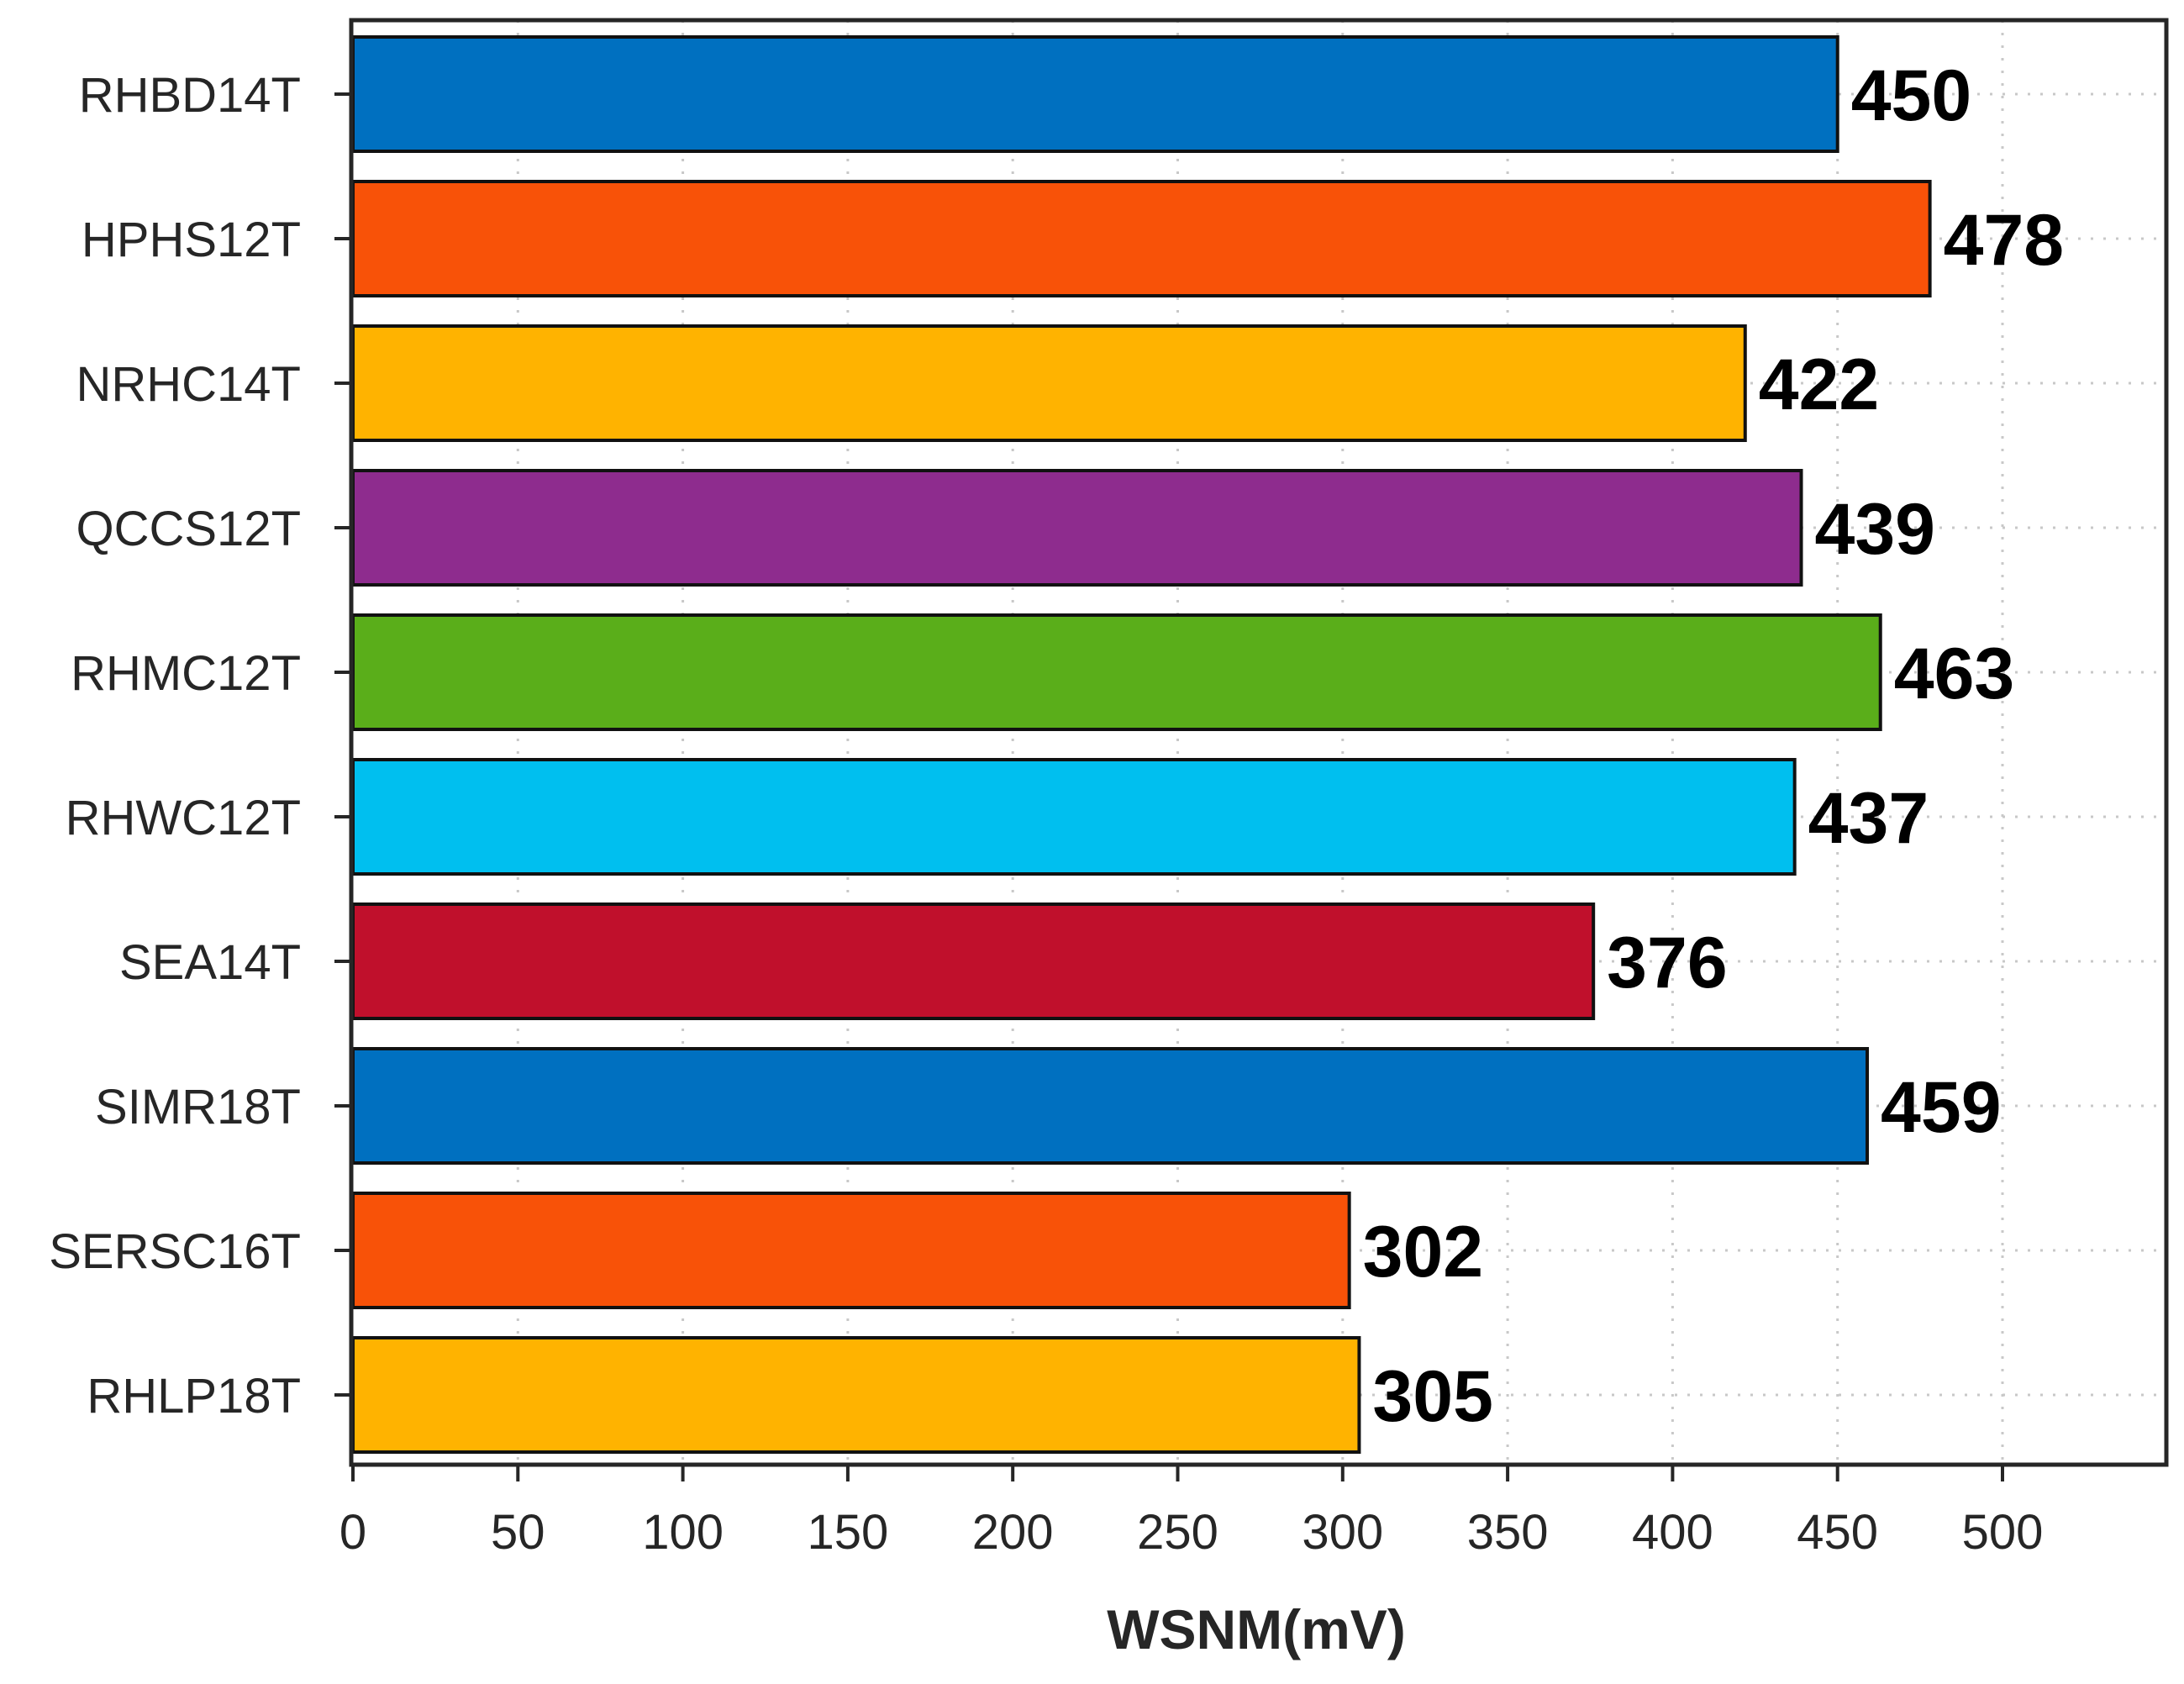  Describe the element at coordinates (184, 818) in the screenshot. I see `category-label-rhwc12t: RHWC12T` at that location.